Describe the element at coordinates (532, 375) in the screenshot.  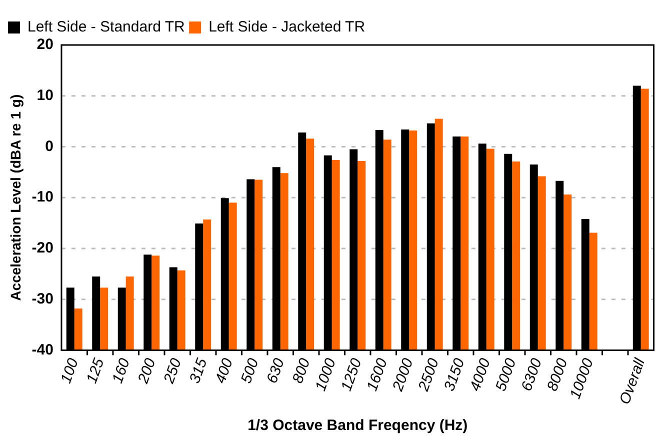
I see `x-tick-label: 6300` at that location.